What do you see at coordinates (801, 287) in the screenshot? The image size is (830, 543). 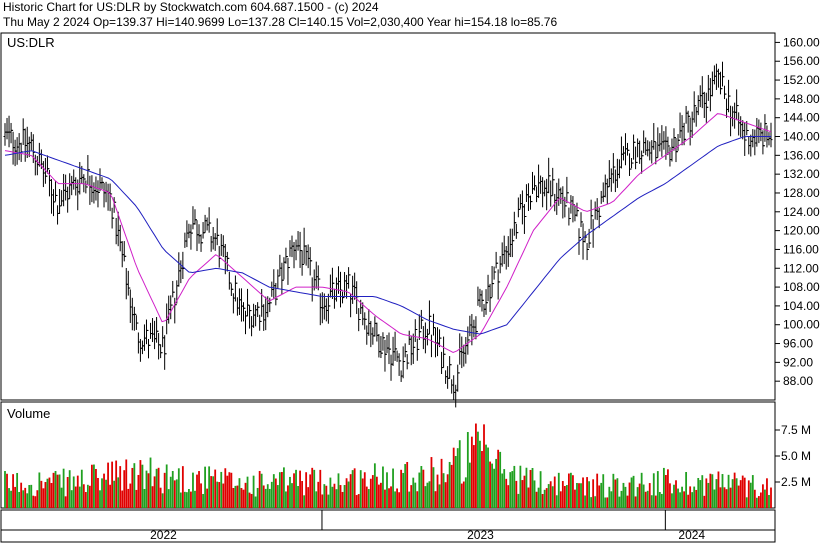 I see `price-tick-label: 108.00` at bounding box center [801, 287].